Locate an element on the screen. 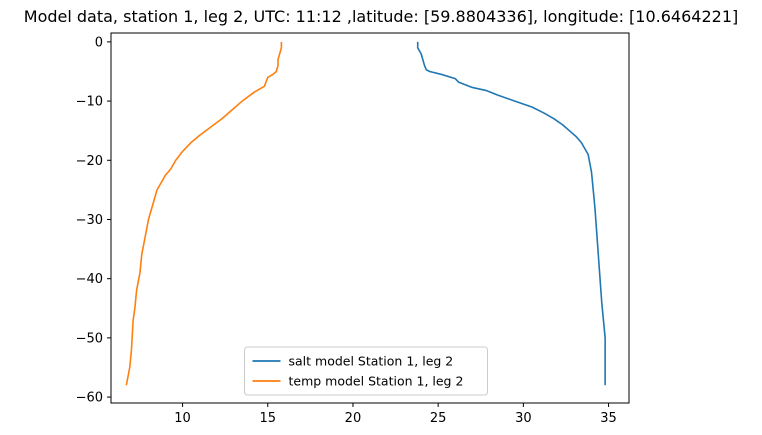 The width and height of the screenshot is (762, 435). x-tick-label: 20 is located at coordinates (353, 418).